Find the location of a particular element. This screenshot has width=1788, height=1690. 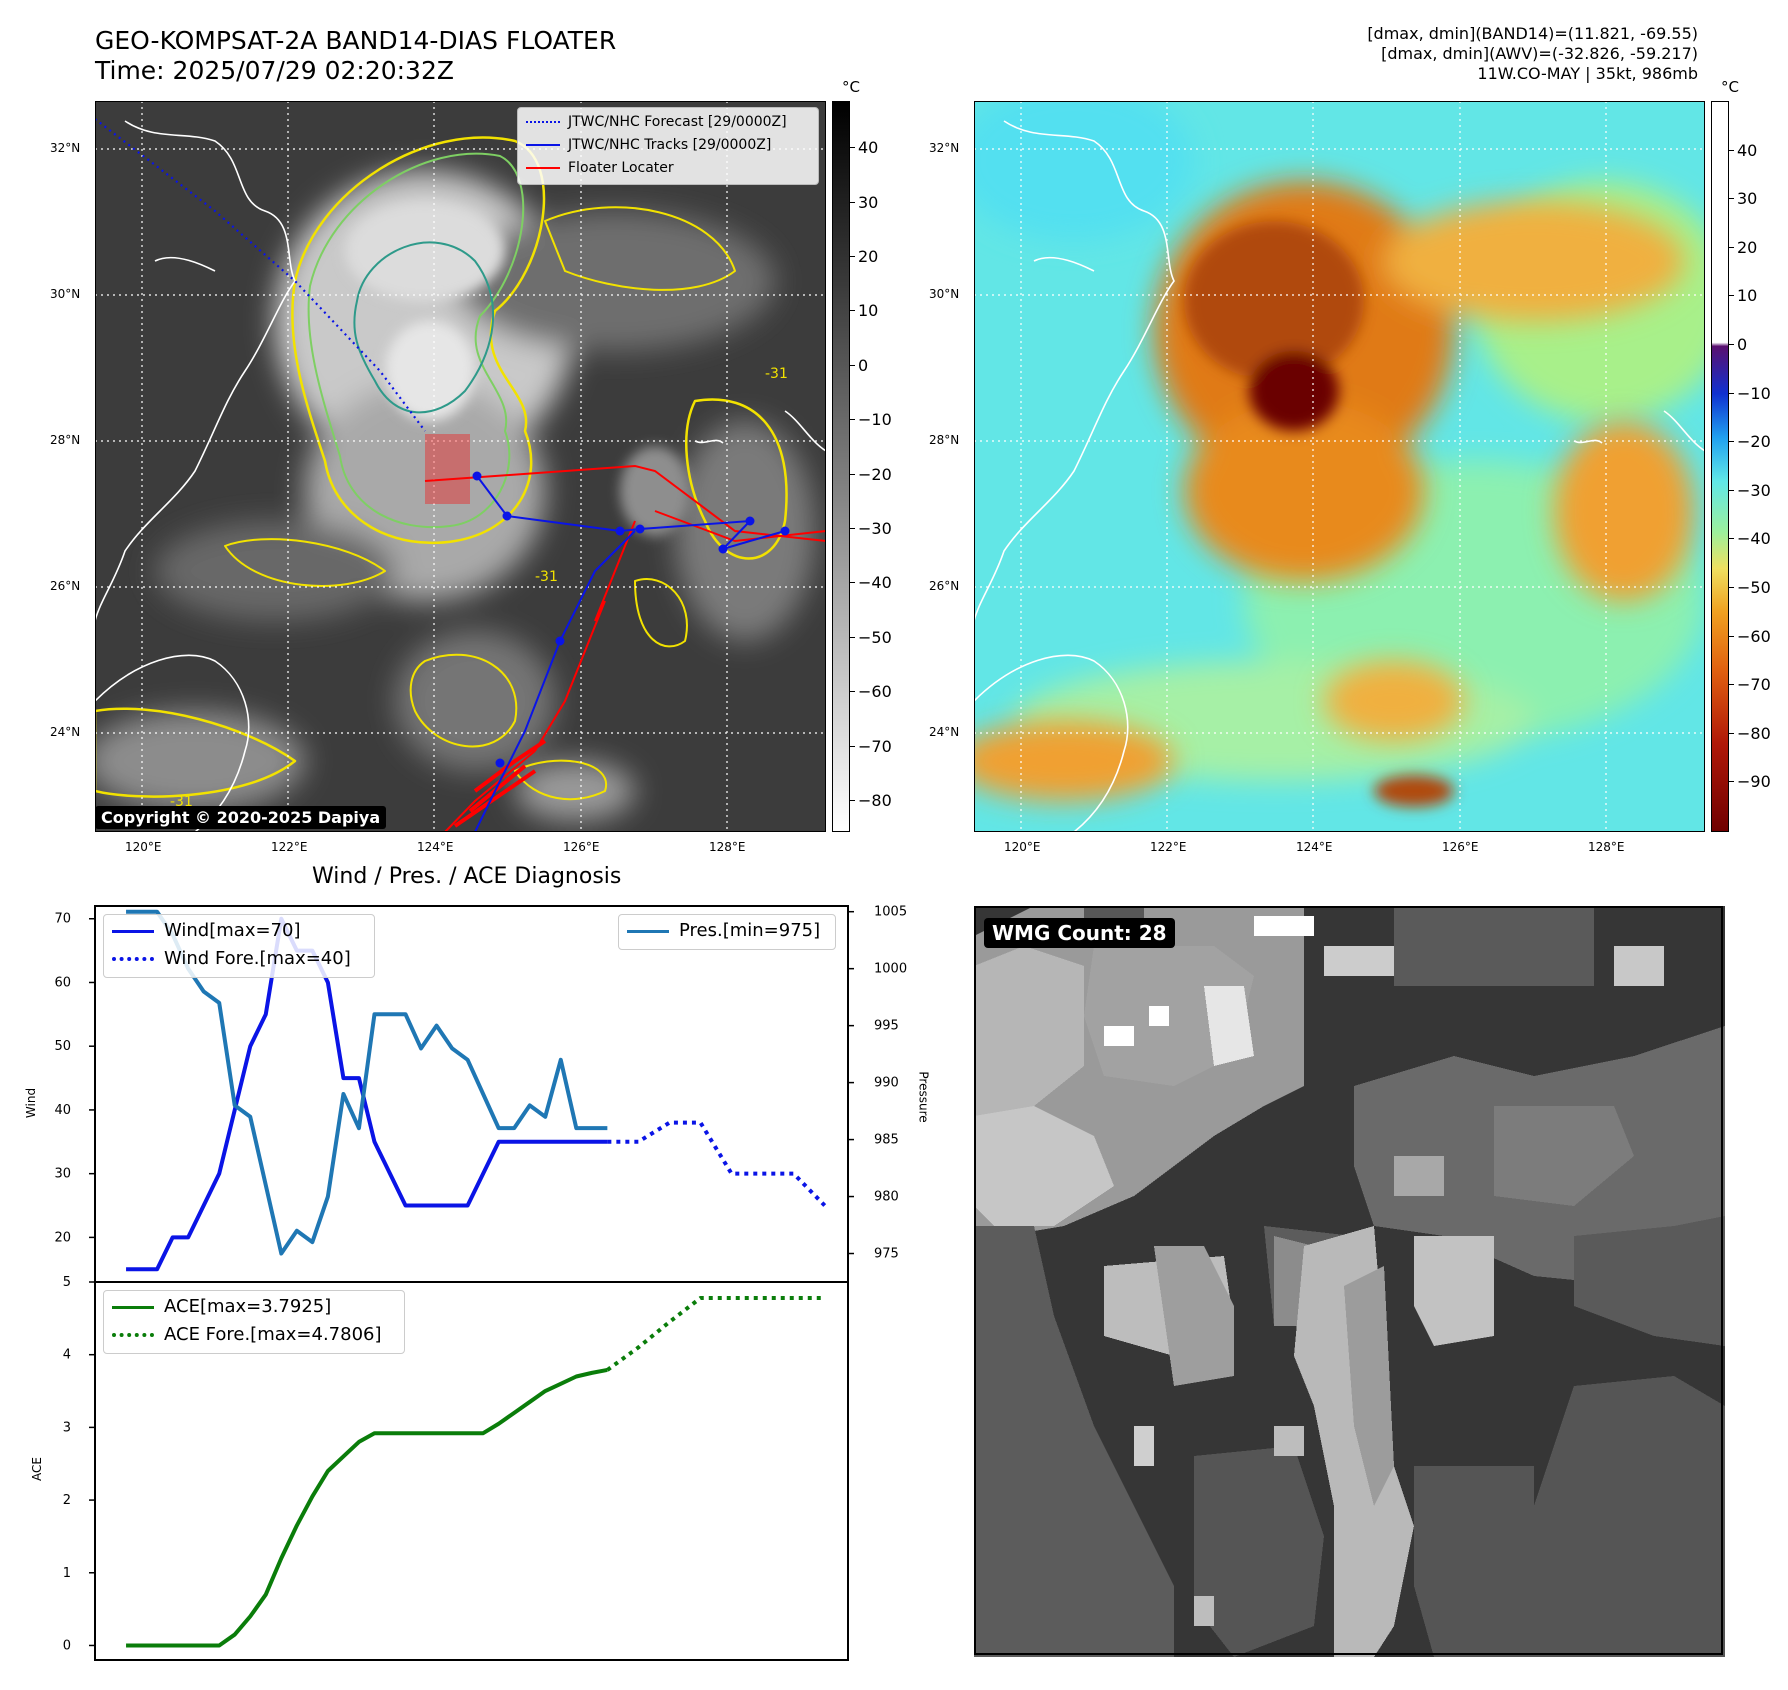

colorbar-tick-label: −20 is located at coordinates (875, 474).